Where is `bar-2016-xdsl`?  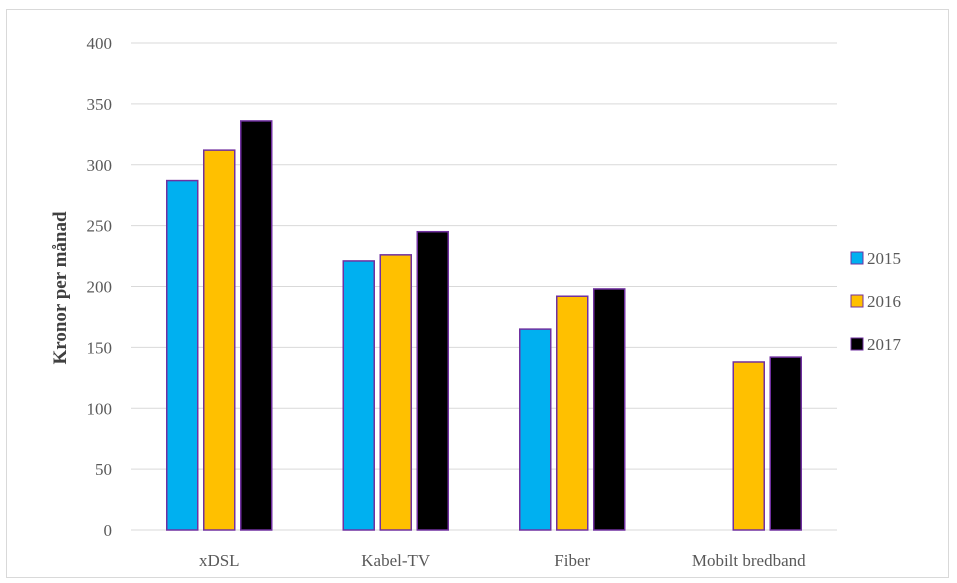
bar-2016-xdsl is located at coordinates (219, 340).